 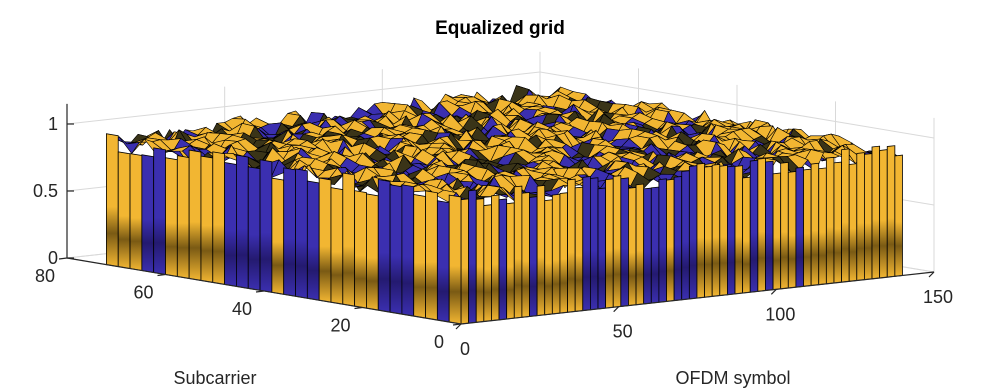 I want to click on y-tick-label: 80, so click(x=45, y=276).